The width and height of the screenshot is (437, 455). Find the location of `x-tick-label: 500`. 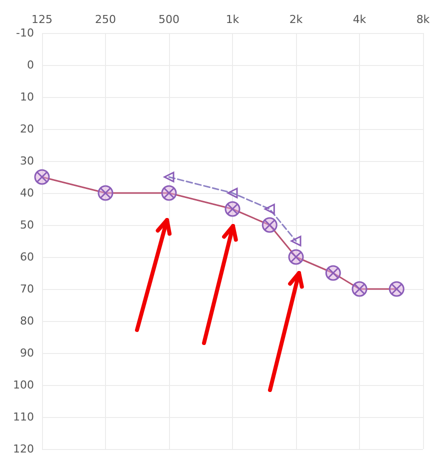

x-tick-label: 500 is located at coordinates (169, 19).